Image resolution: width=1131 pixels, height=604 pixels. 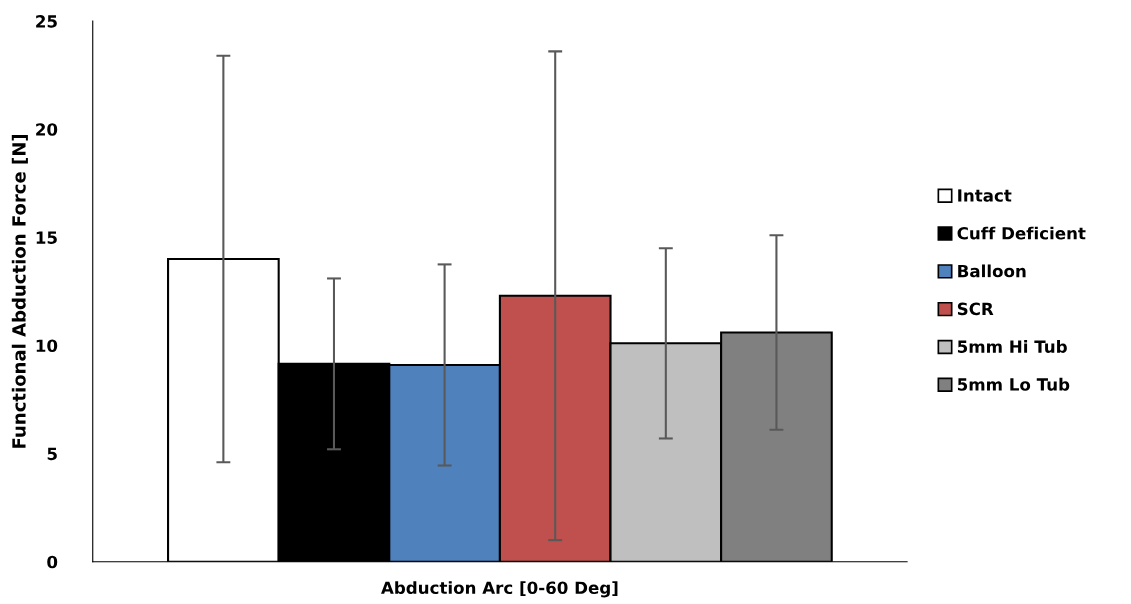 What do you see at coordinates (975, 309) in the screenshot?
I see `legend-label: SCR` at bounding box center [975, 309].